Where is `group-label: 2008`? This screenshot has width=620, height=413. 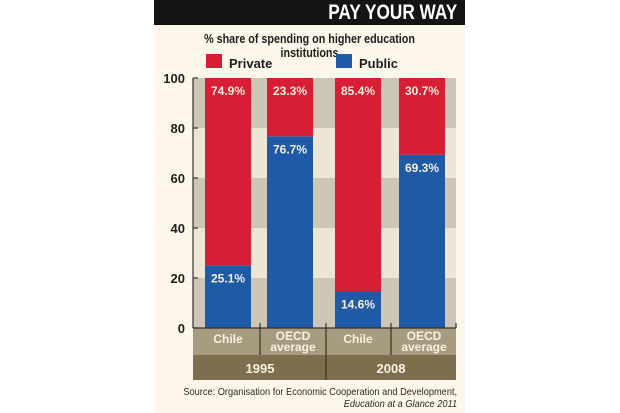 group-label: 2008 is located at coordinates (391, 368).